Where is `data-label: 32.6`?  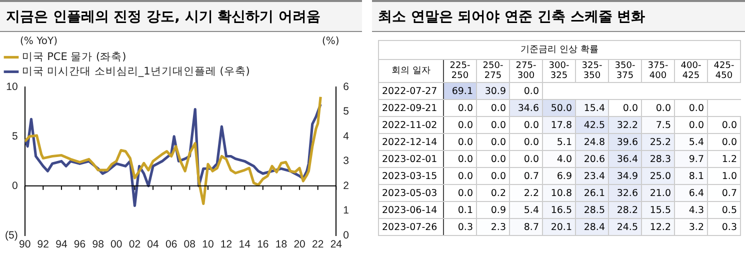 data-label: 32.6 is located at coordinates (625, 193).